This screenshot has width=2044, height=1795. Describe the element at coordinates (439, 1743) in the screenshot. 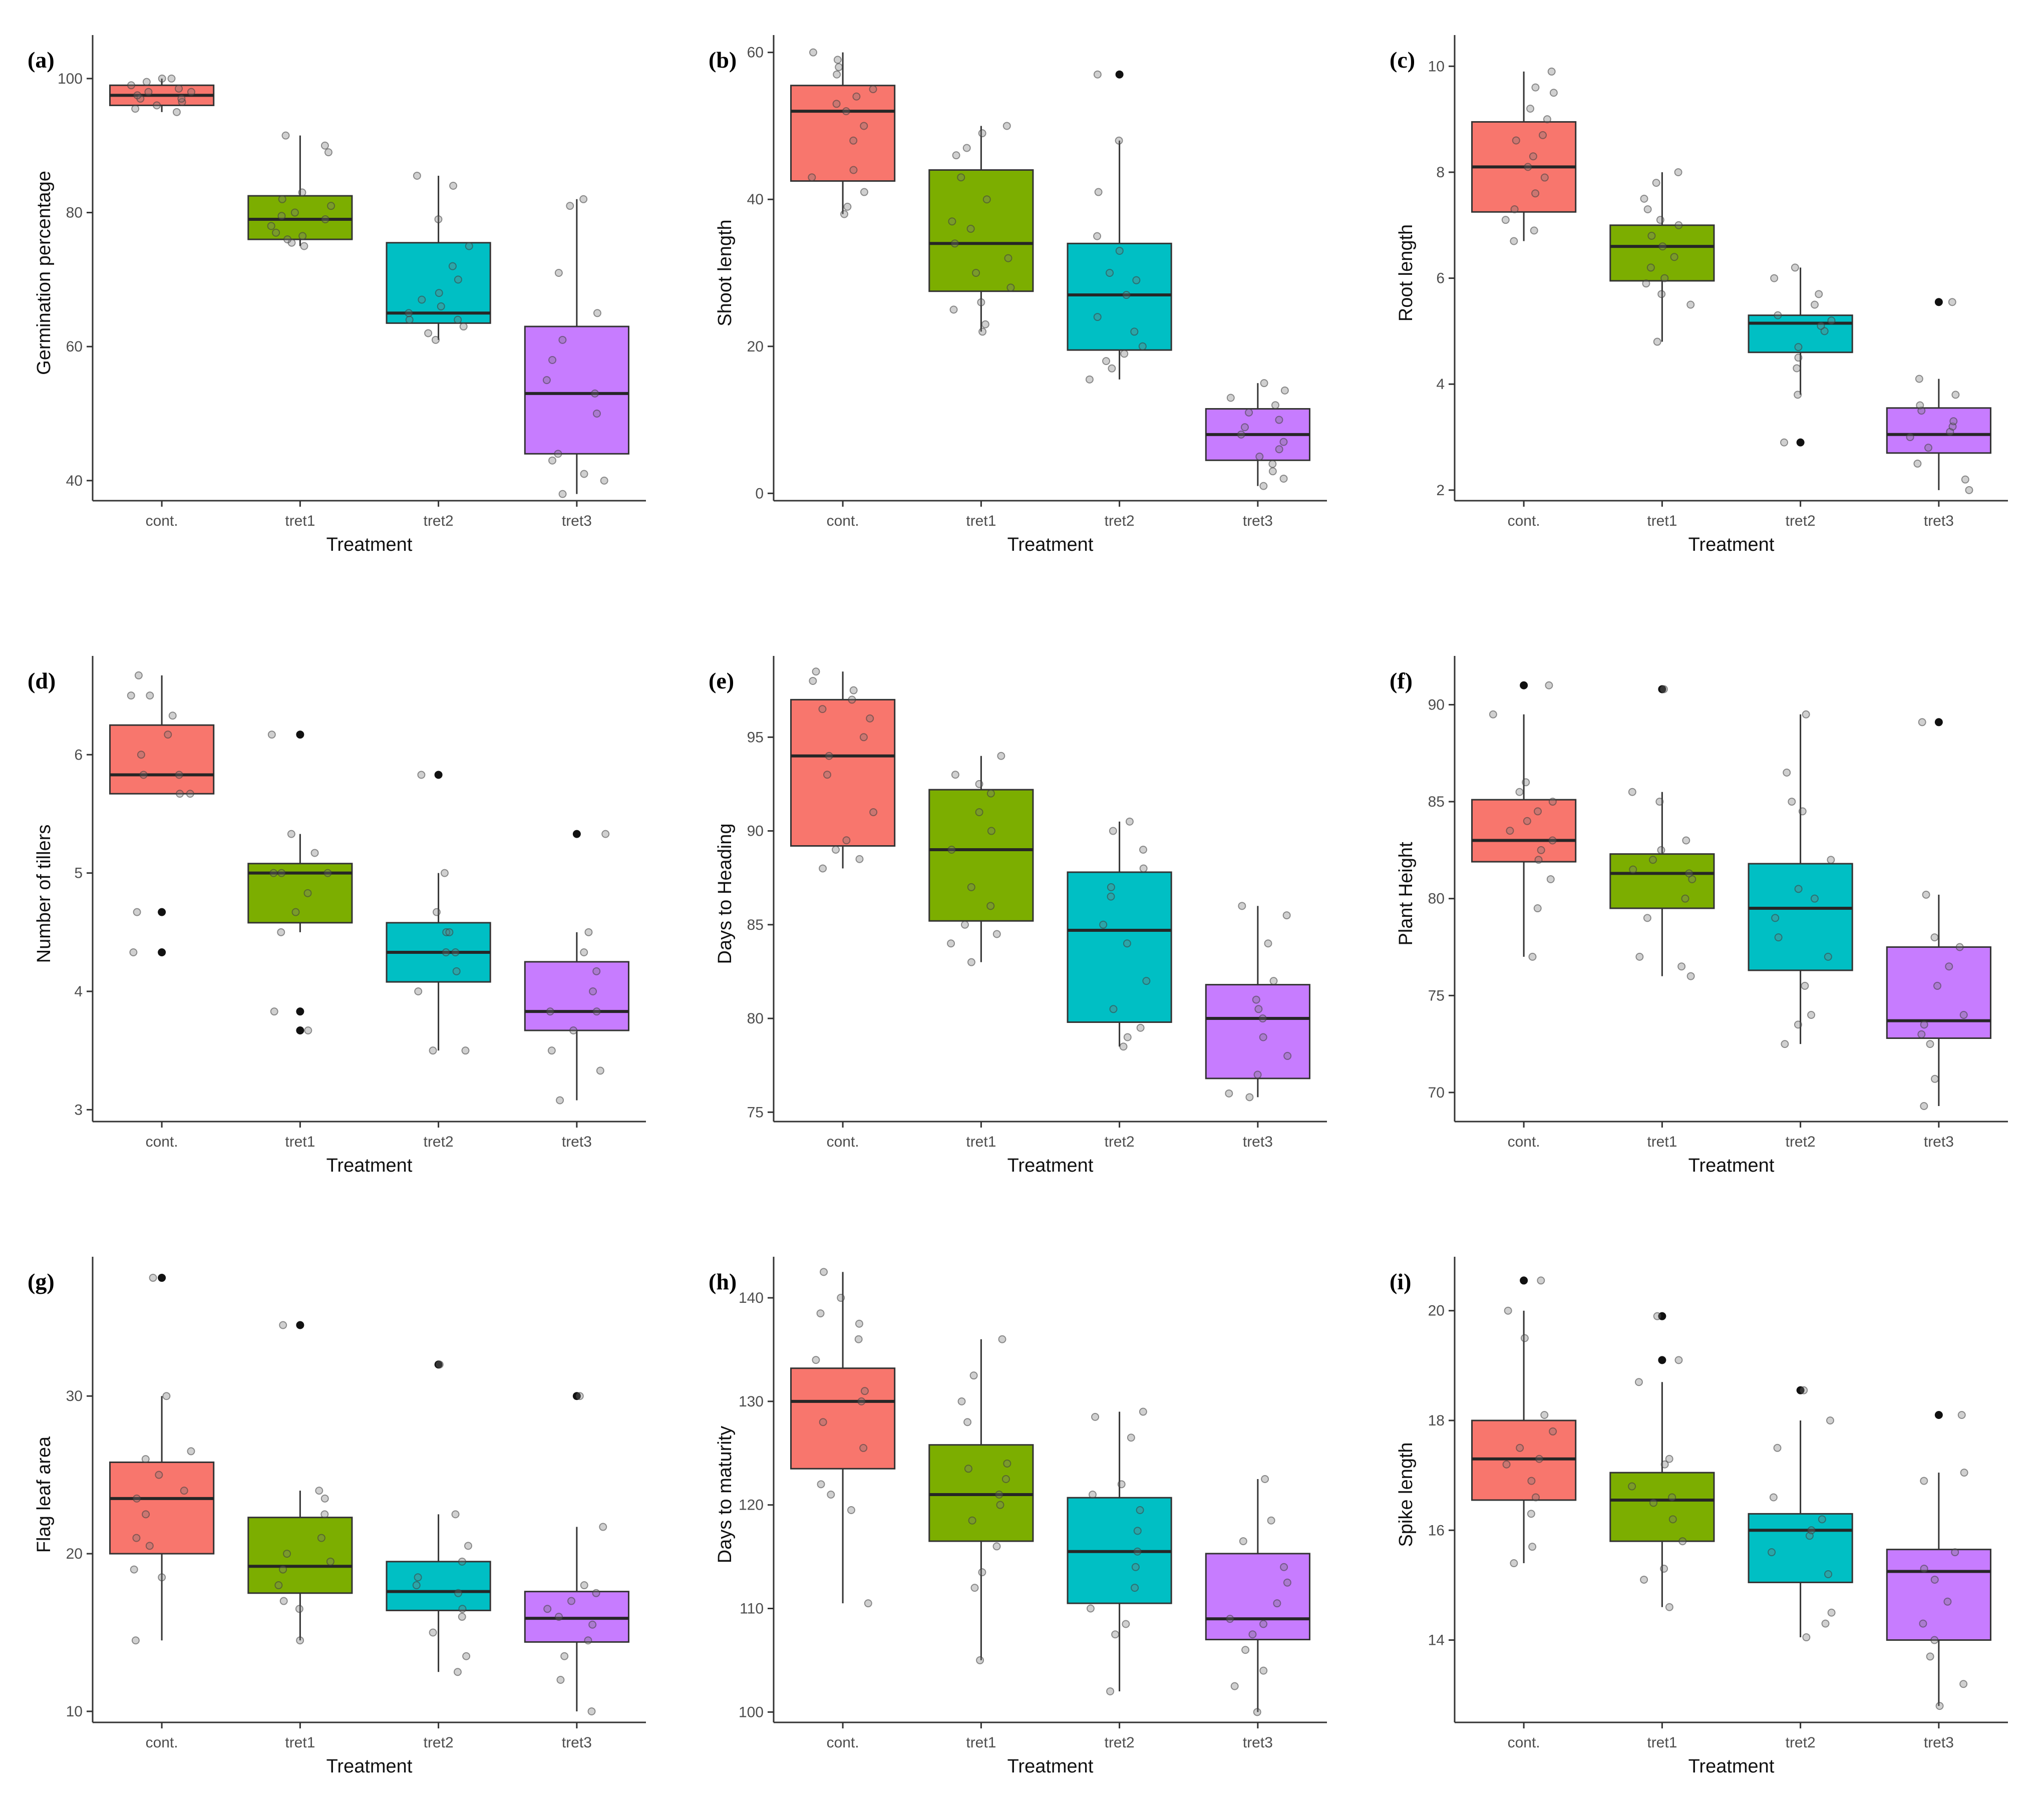

I see `x-tick-label: tret2` at that location.